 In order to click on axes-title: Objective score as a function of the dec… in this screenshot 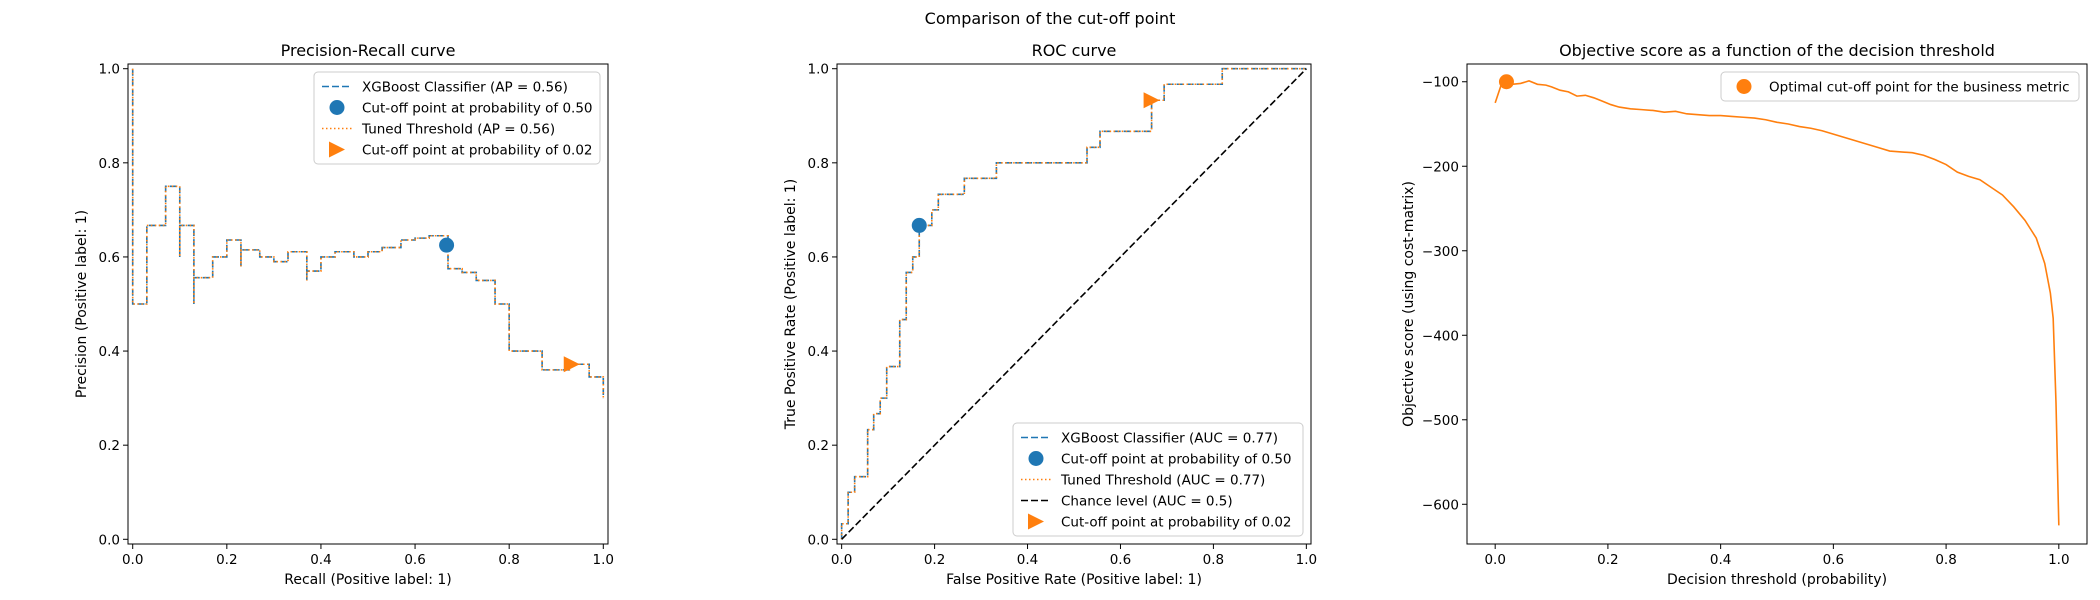, I will do `click(1777, 50)`.